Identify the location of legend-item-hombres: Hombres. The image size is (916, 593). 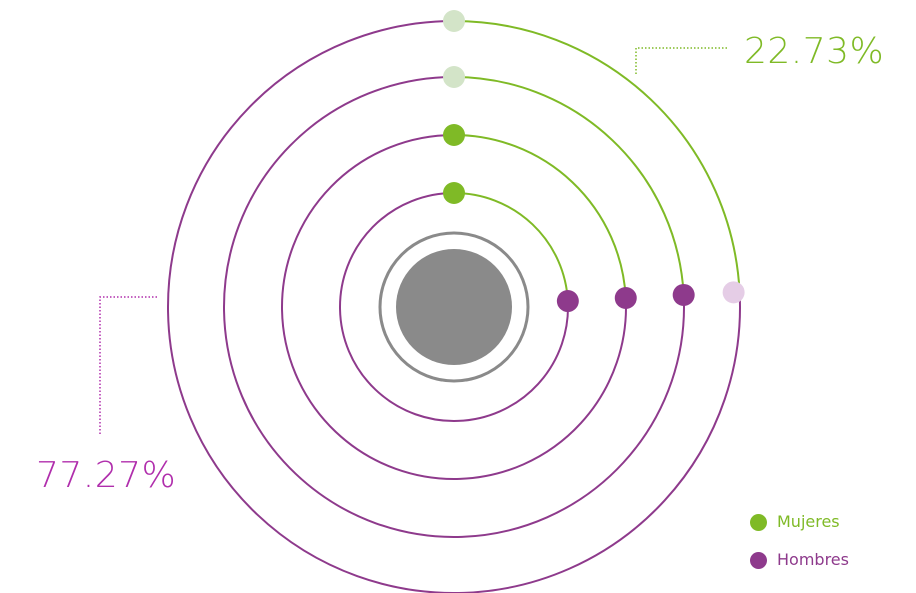
(799, 560).